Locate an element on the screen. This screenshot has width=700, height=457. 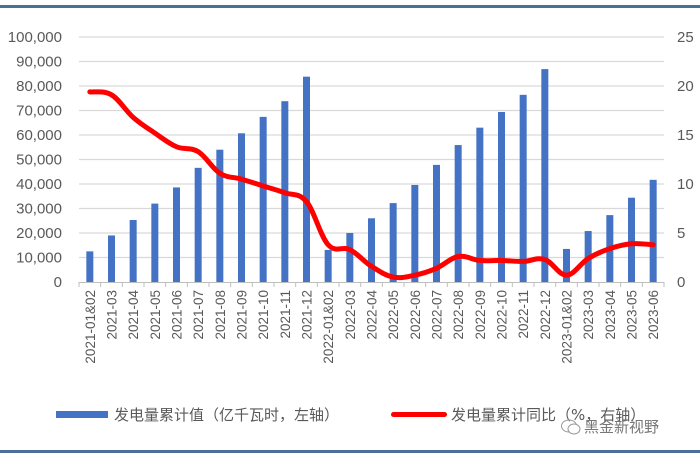
legend-item-line: 发电量累计同比（%，右轴） is located at coordinates (518, 414).